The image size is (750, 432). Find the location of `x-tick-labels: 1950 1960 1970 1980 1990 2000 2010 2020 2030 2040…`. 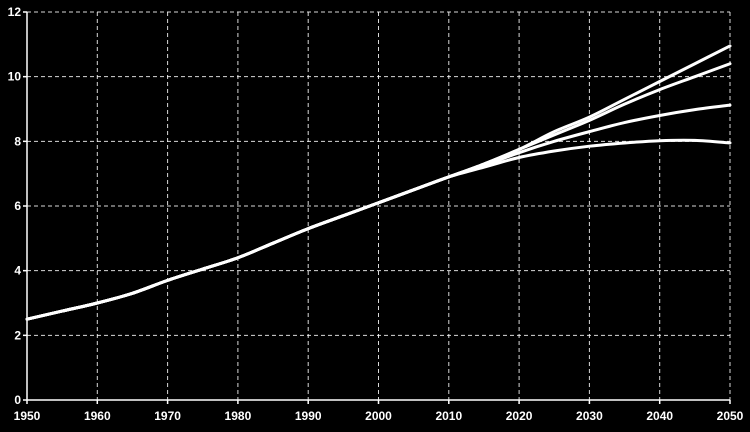

x-tick-labels: 1950 1960 1970 1980 1990 2000 2010 2020 2030 2040… is located at coordinates (379, 416).